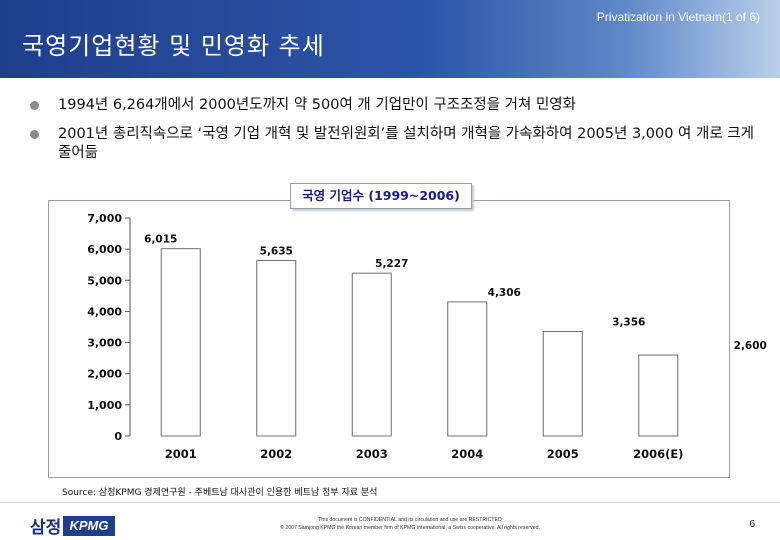  What do you see at coordinates (467, 454) in the screenshot?
I see `x-tick-label: 2004` at bounding box center [467, 454].